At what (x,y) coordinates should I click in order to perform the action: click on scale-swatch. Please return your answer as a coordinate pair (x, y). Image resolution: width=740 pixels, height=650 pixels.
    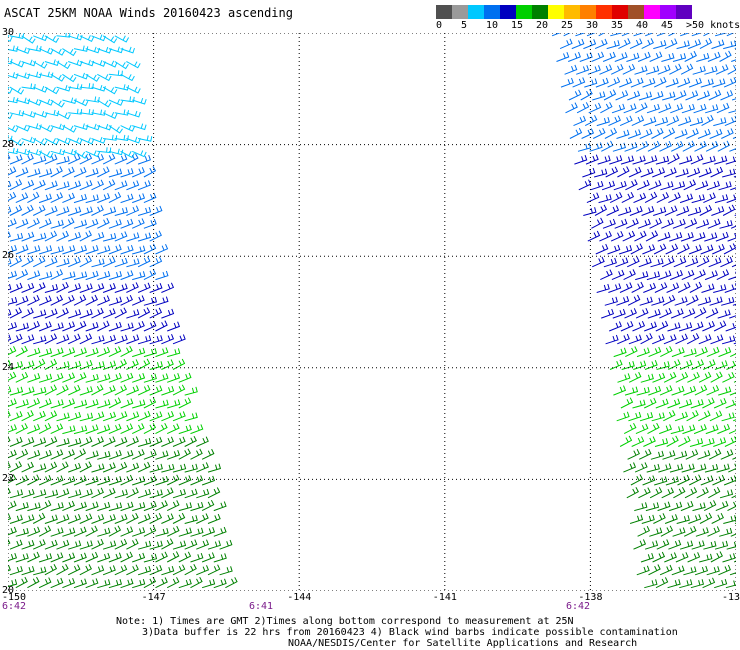
    Looking at the image, I should click on (668, 12).